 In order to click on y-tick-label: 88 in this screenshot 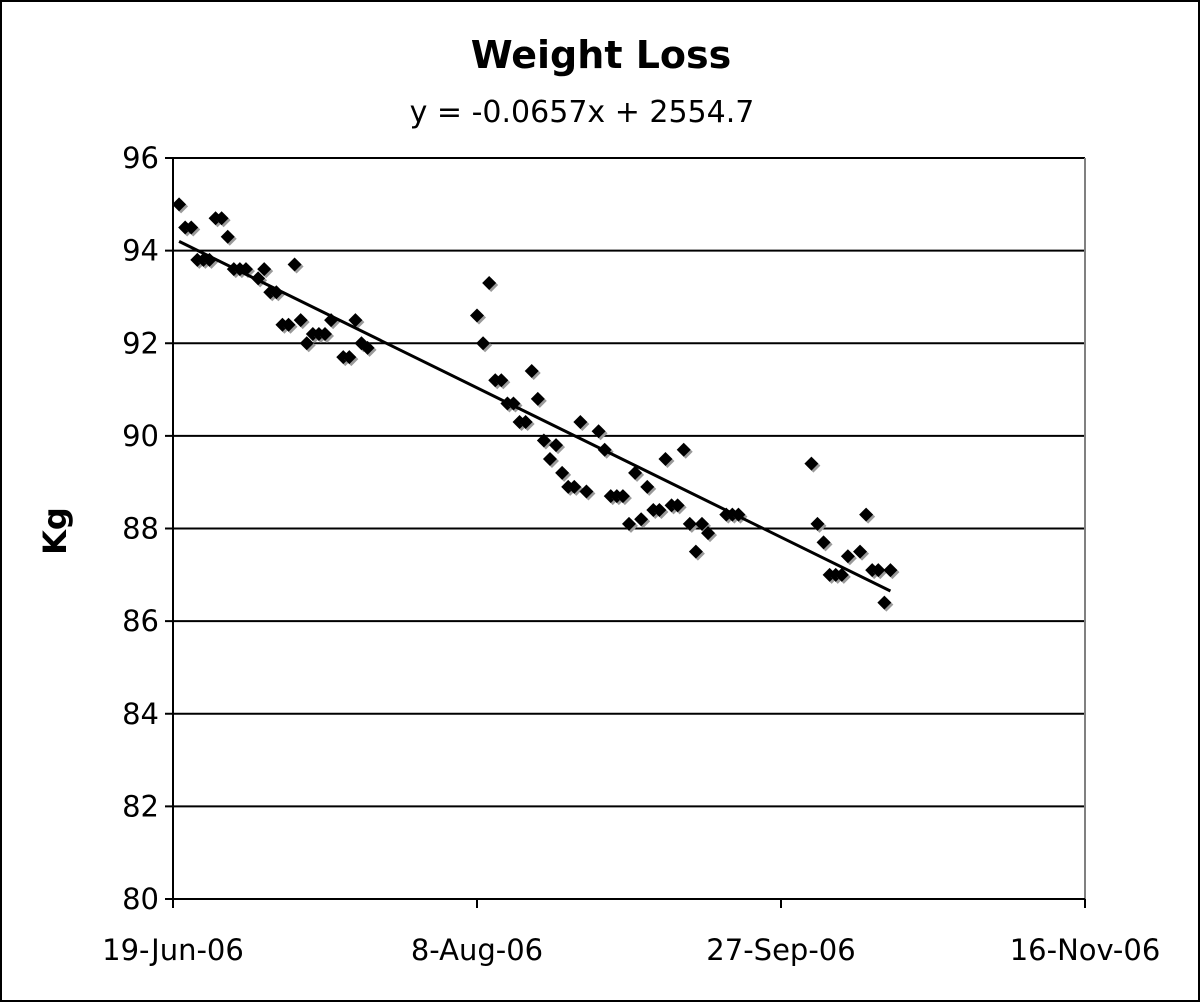, I will do `click(140, 529)`.